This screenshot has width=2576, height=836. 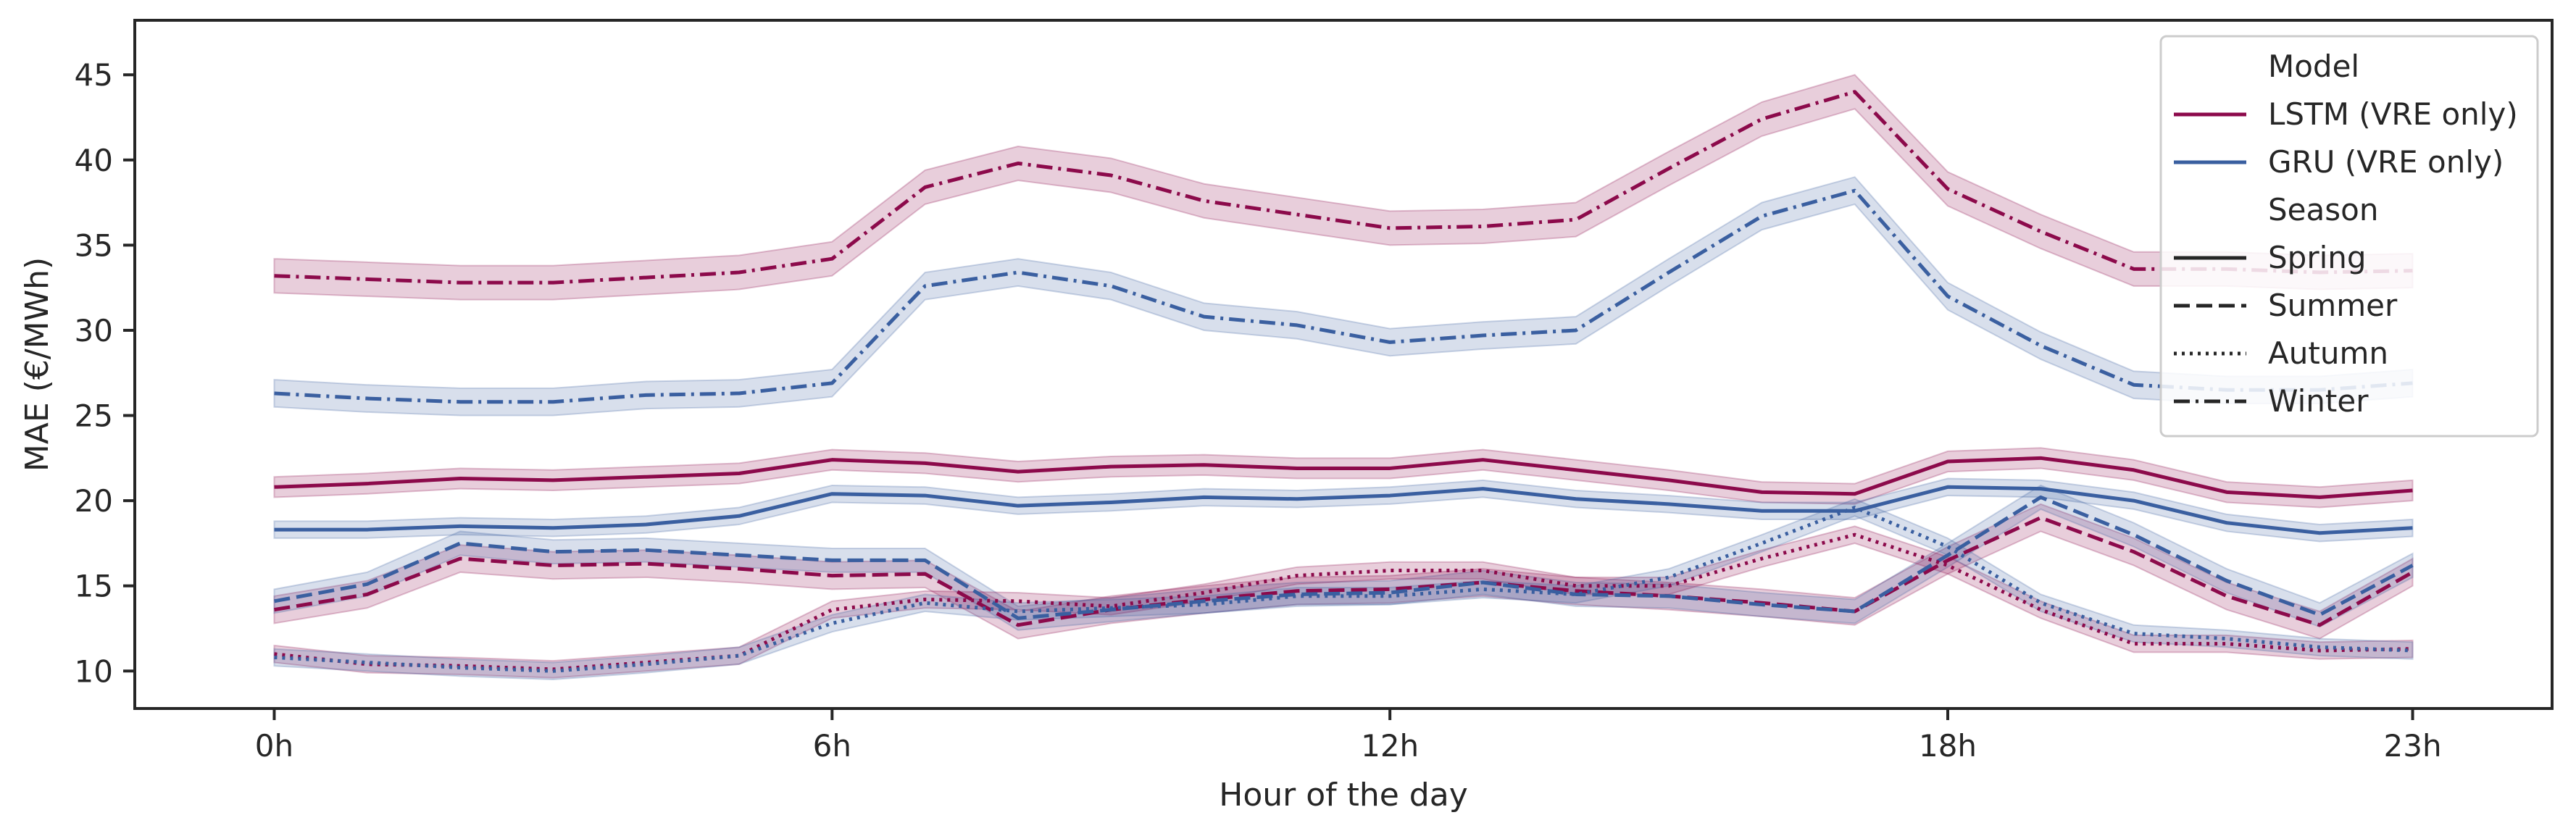 I want to click on x-tick-label: 18h, so click(x=1948, y=746).